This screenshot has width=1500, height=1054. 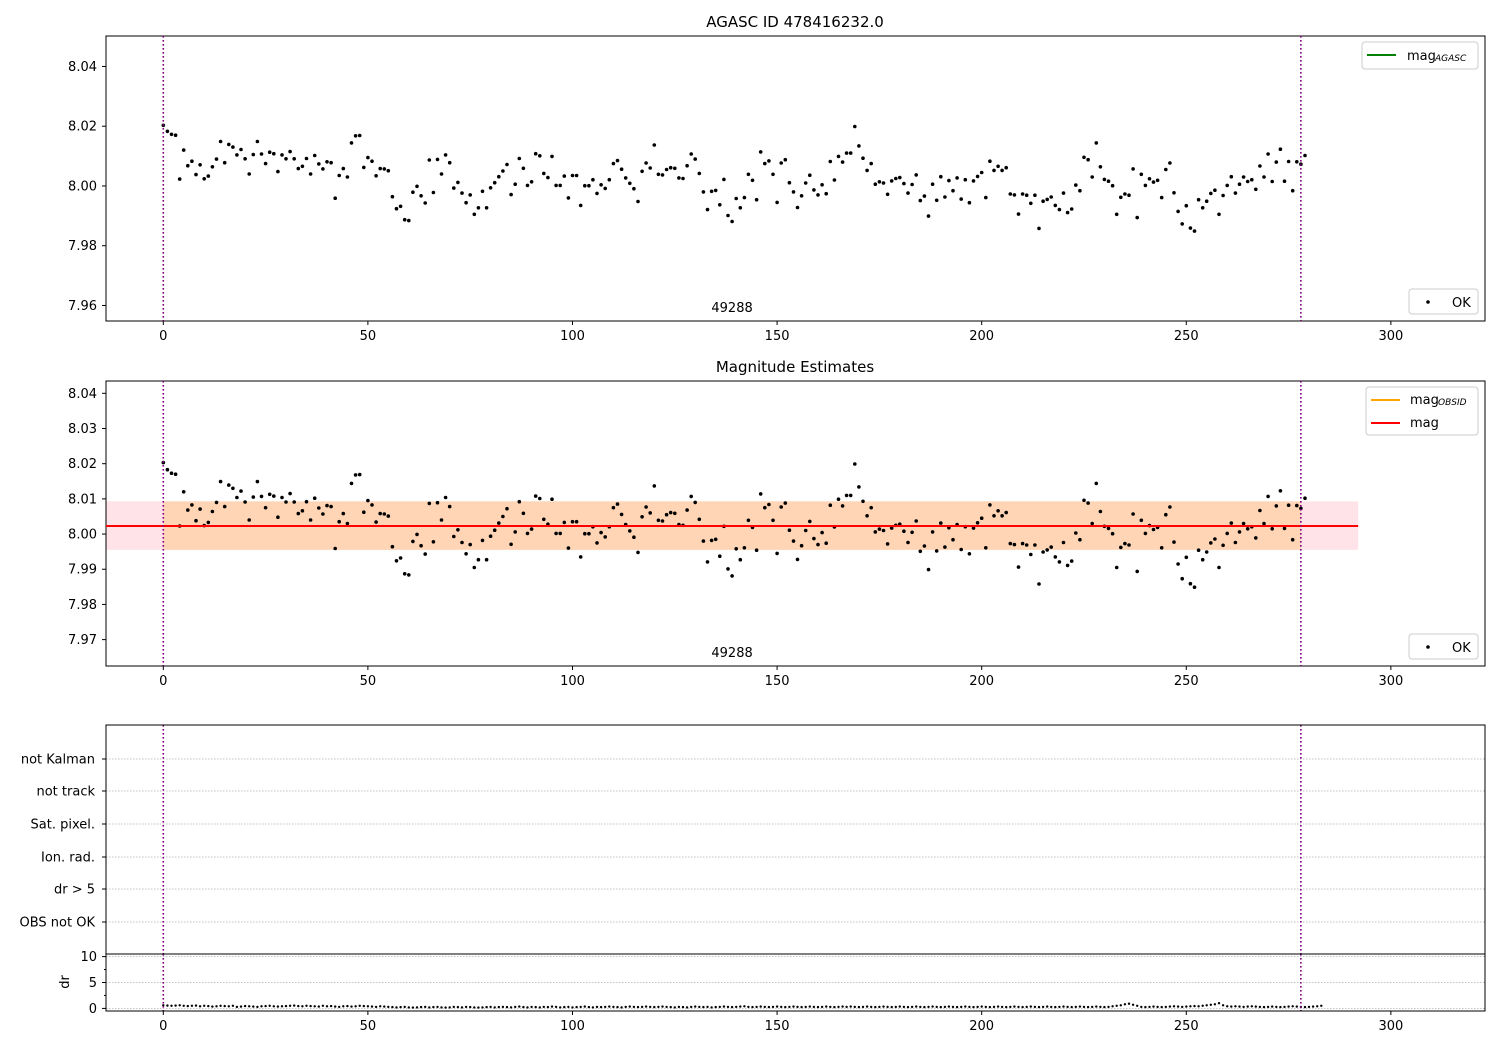 I want to click on x-tick-label: 150, so click(x=777, y=681).